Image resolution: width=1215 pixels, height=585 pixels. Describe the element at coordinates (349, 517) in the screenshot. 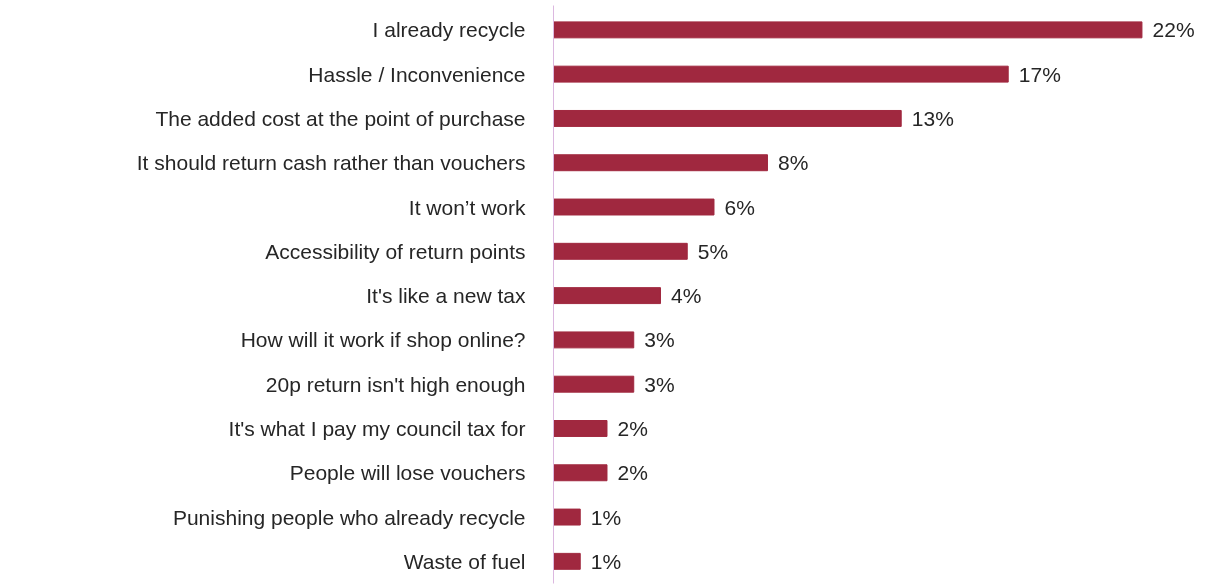

I see `y-tick-label: Punishing people who already recycle` at that location.